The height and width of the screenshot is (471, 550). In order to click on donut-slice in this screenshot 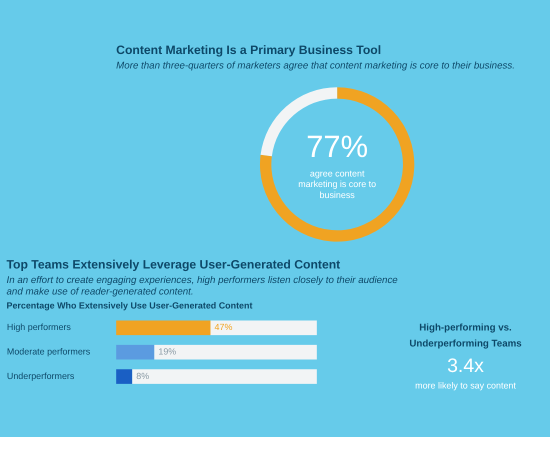, I will do `click(337, 164)`.